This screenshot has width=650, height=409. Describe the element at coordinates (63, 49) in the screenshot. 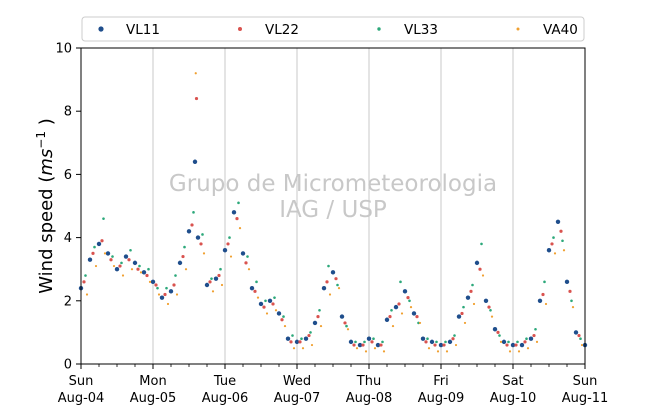

I see `y-tick-label: 10` at that location.